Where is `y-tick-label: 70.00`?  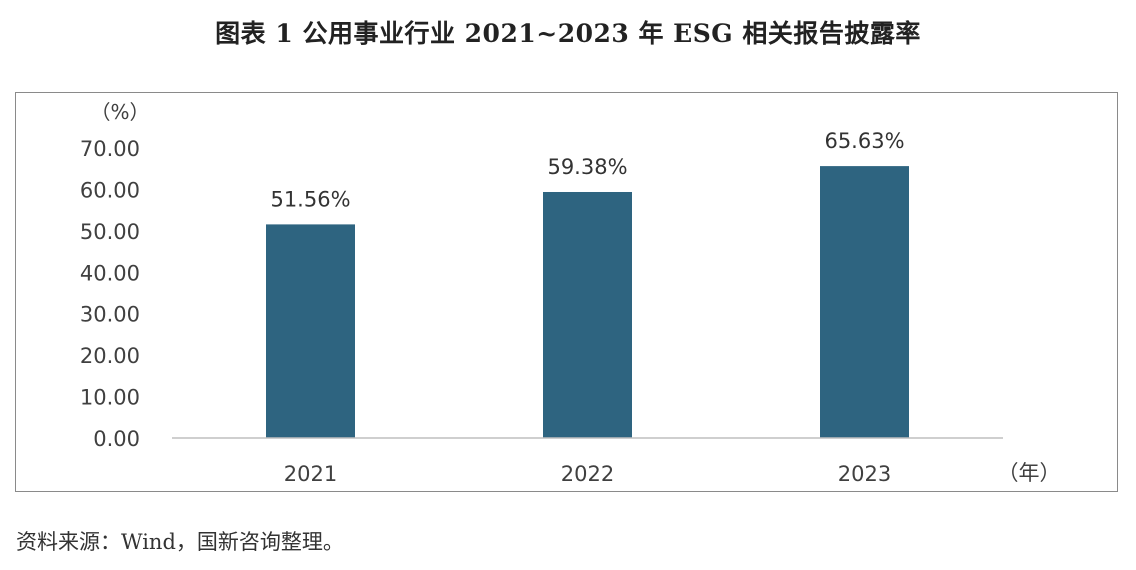
y-tick-label: 70.00 is located at coordinates (110, 149).